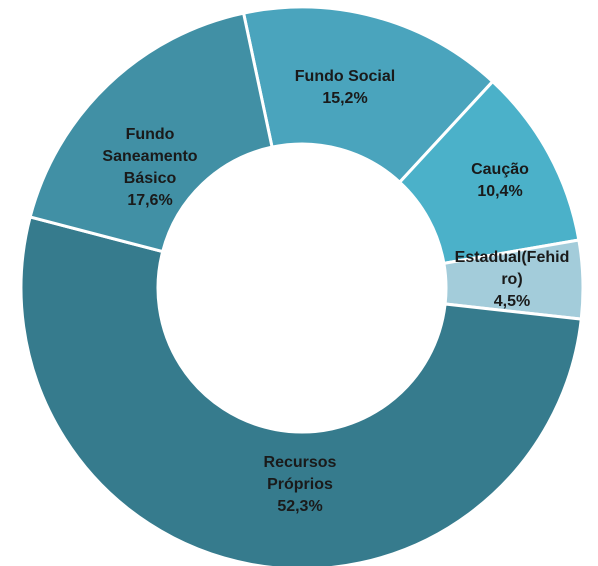  I want to click on value-label: 4,5%, so click(512, 301).